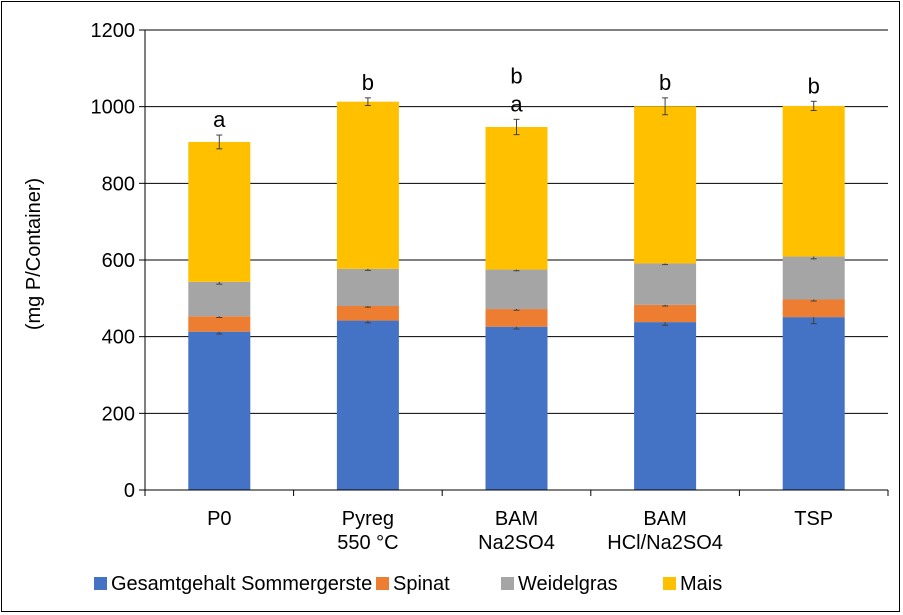 The width and height of the screenshot is (903, 615). I want to click on legend-label: Mais, so click(701, 584).